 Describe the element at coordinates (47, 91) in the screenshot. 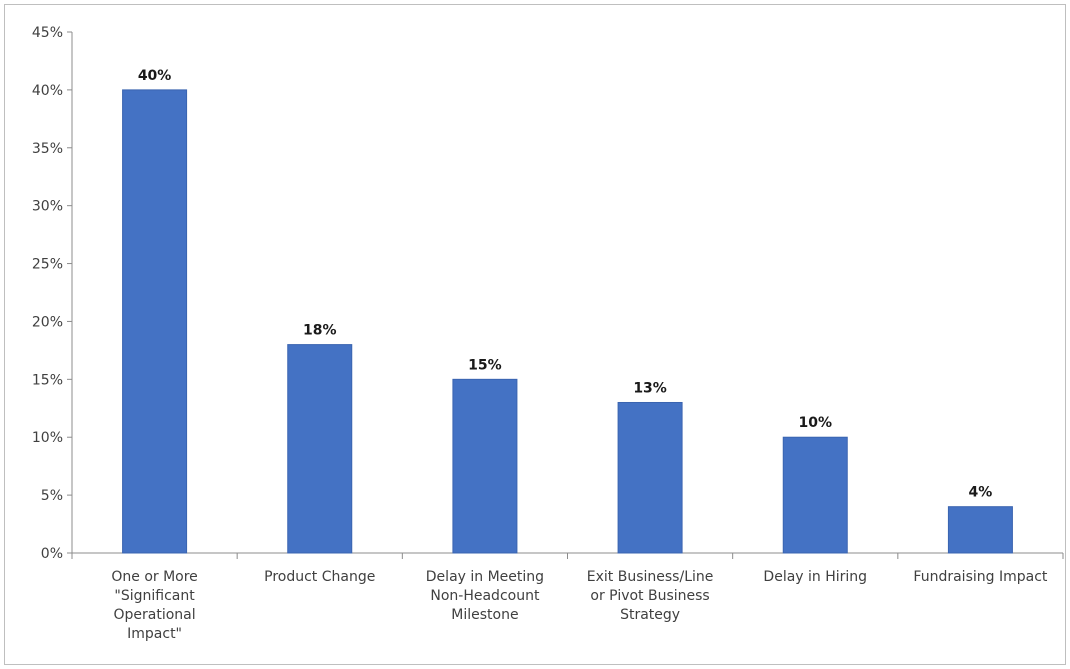

I see `y-tick-label: 40%` at that location.